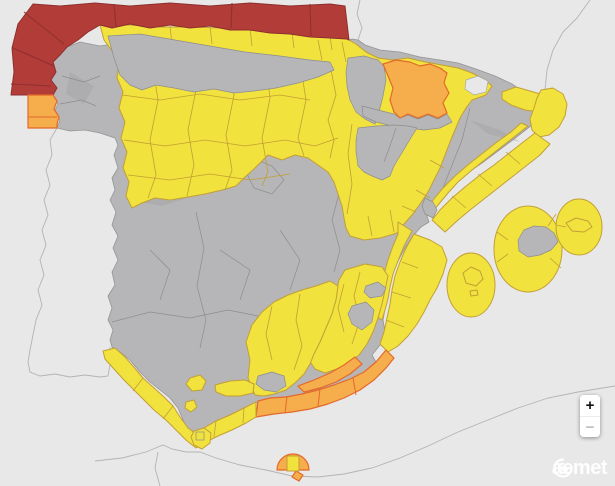 The width and height of the screenshot is (615, 486). I want to click on granada-coast-land-strip-orange, so click(330, 374).